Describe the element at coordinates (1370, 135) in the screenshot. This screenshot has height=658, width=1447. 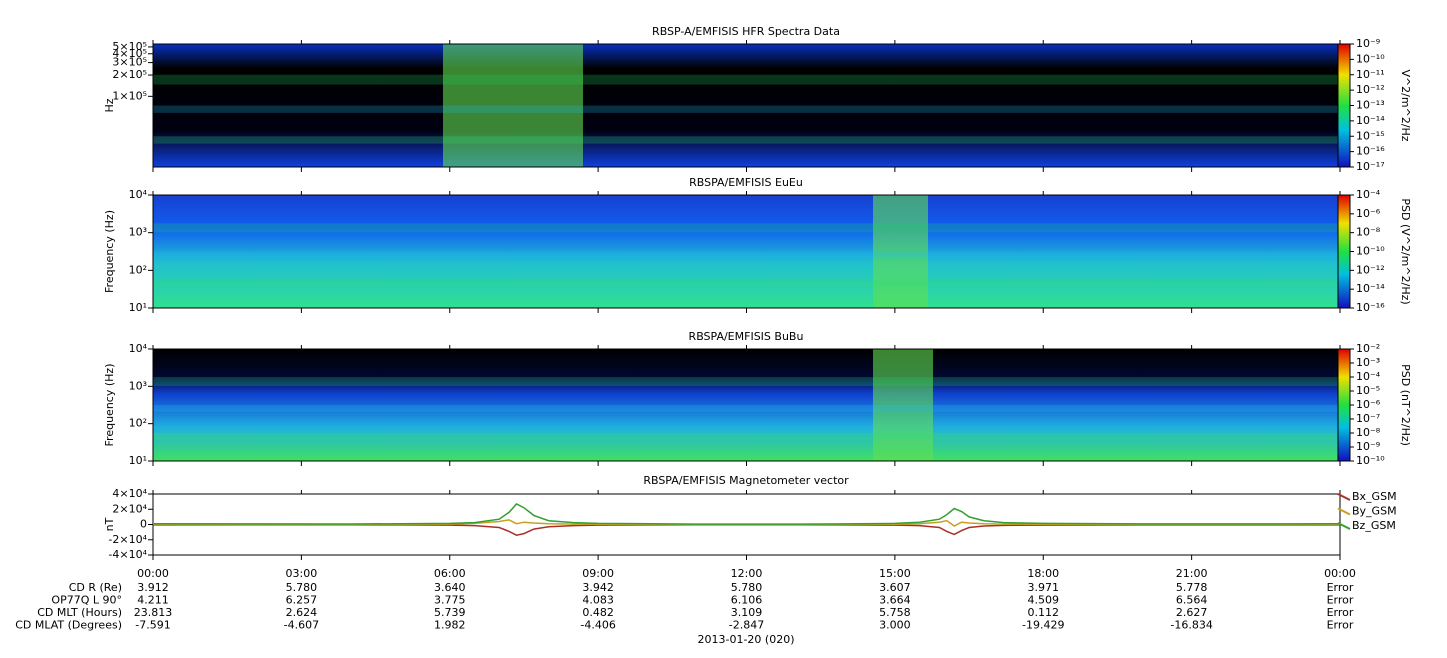
I see `colorbar-tick-label: 10⁻¹⁵` at that location.